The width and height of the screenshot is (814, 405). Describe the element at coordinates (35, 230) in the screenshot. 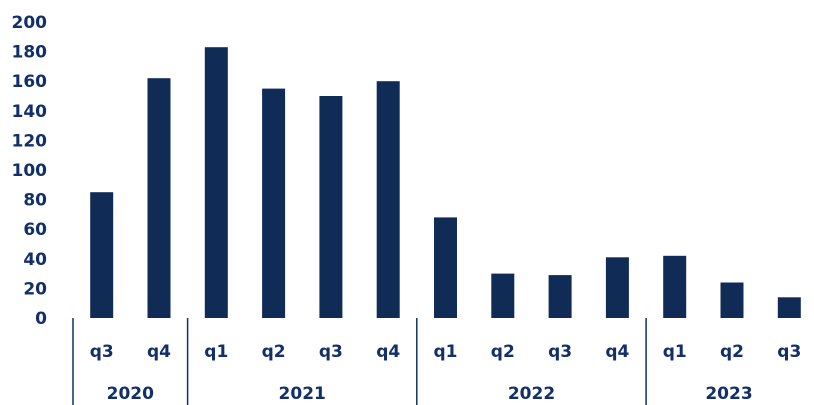

I see `y-tick-label: 60` at that location.